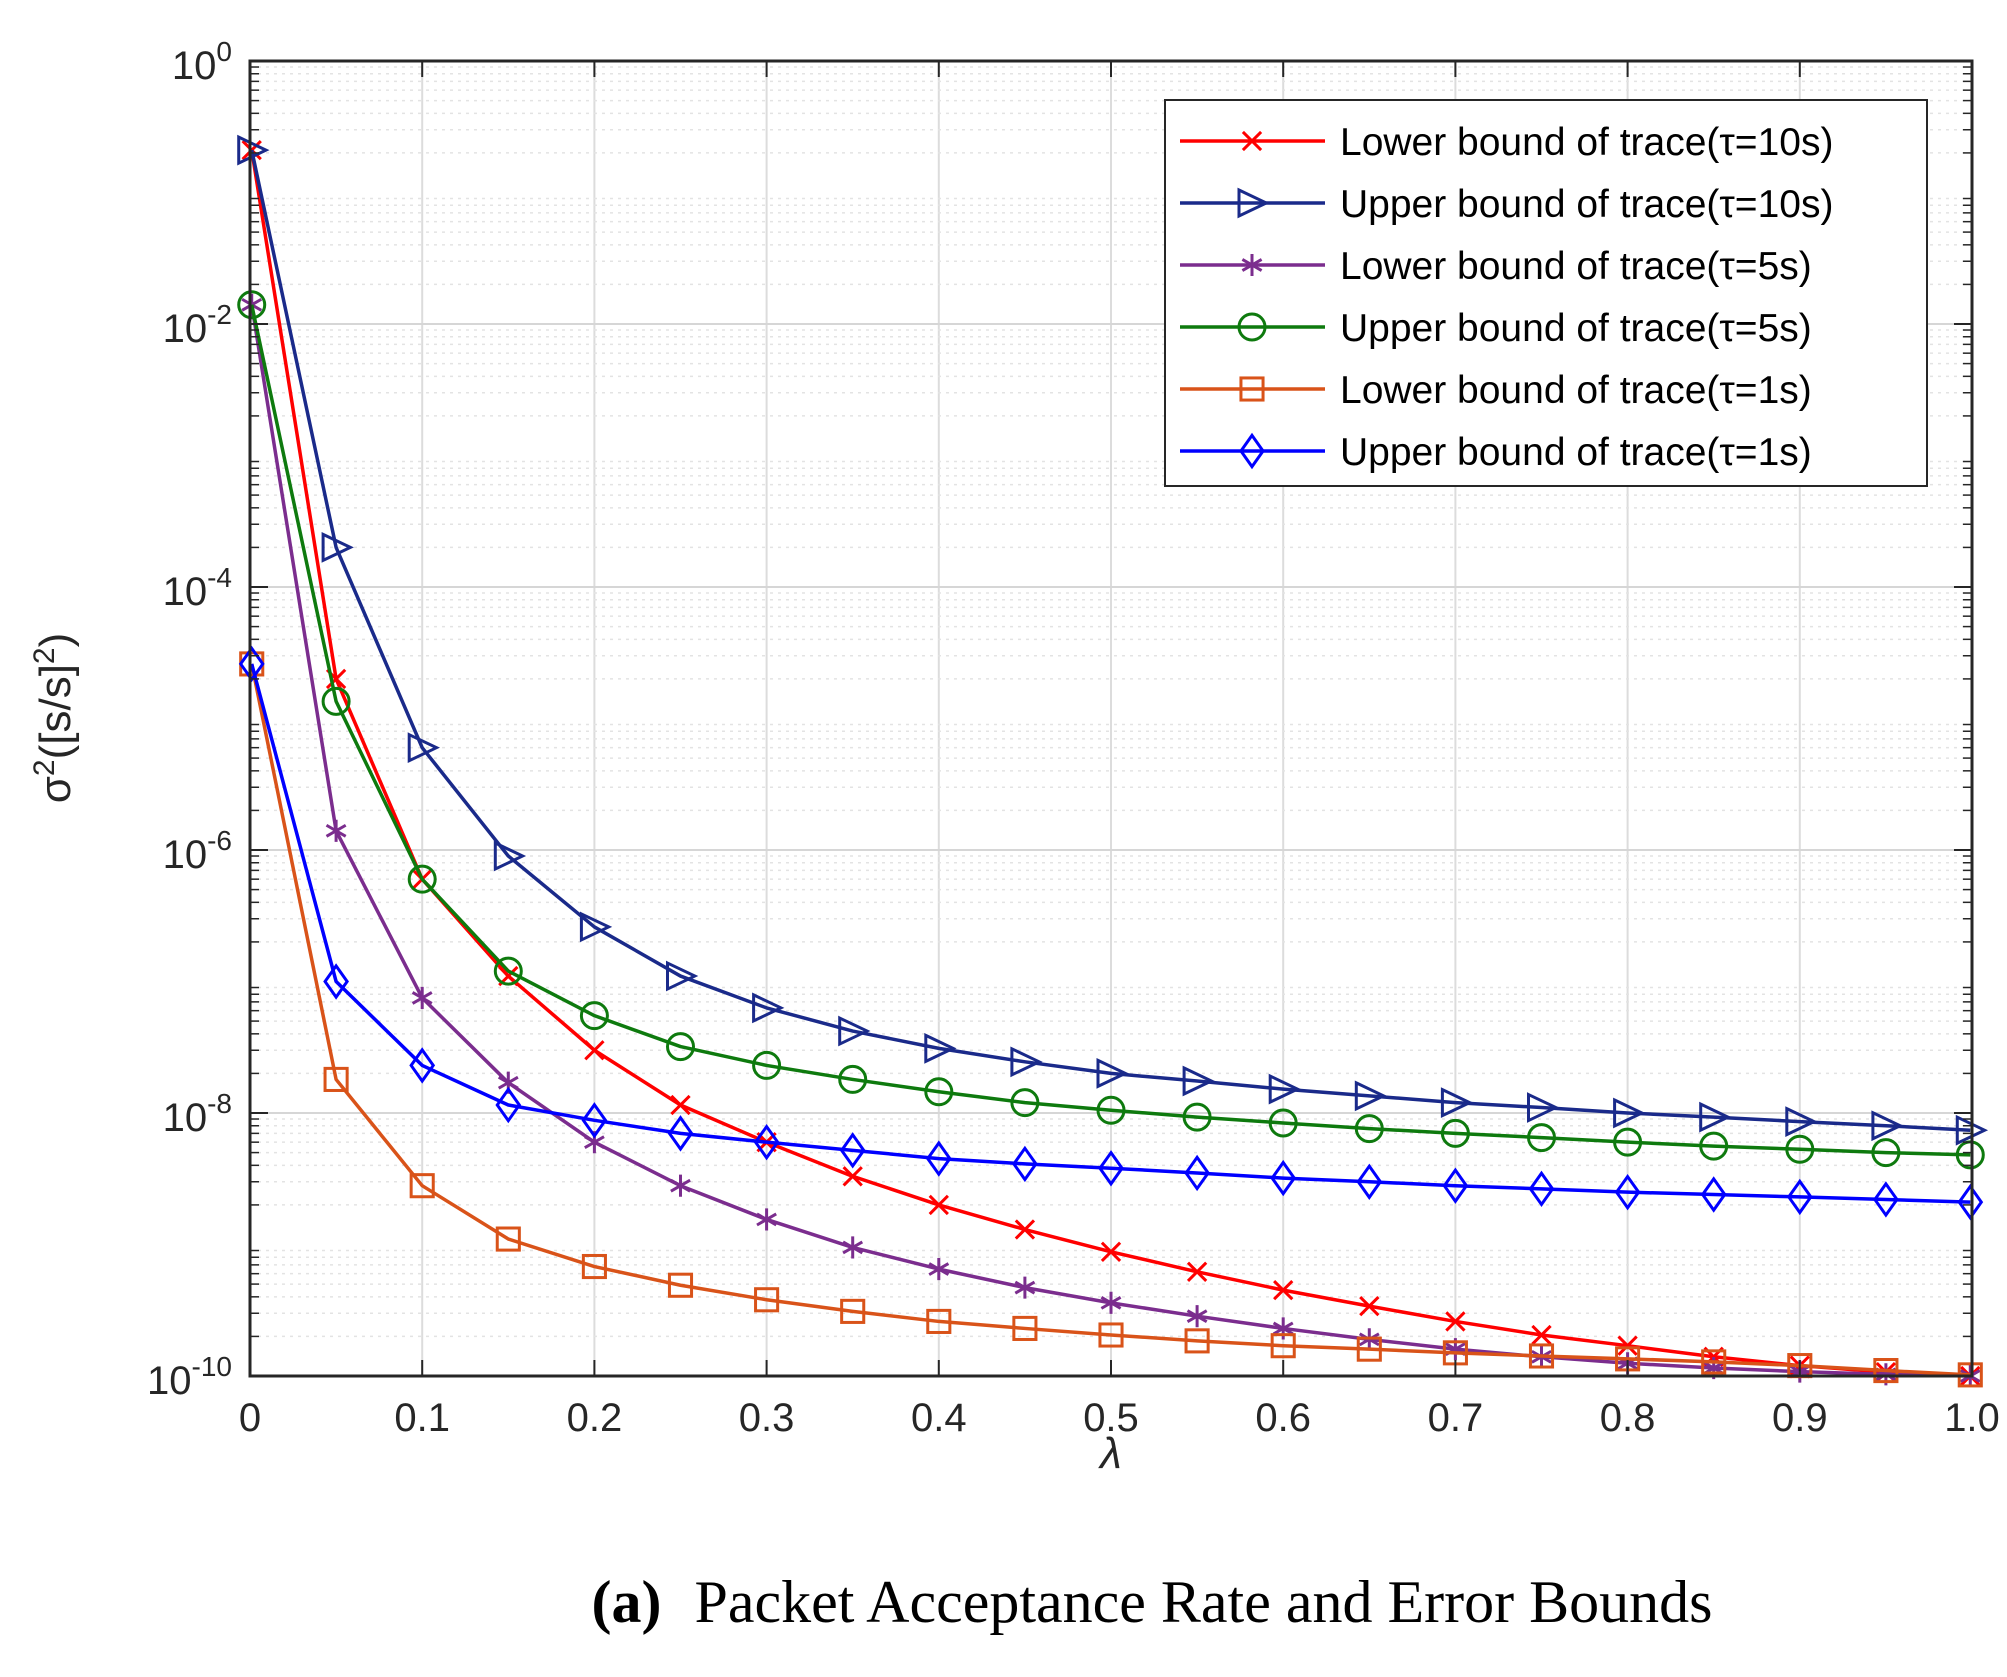 The height and width of the screenshot is (1677, 2007). Describe the element at coordinates (595, 1418) in the screenshot. I see `x-tick-label: 0.2` at that location.